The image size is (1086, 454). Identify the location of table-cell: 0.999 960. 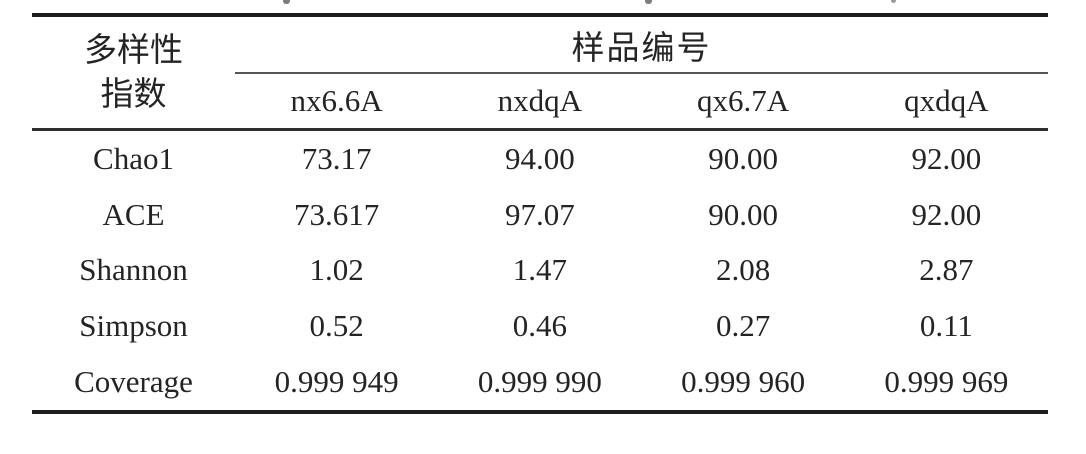
(743, 382).